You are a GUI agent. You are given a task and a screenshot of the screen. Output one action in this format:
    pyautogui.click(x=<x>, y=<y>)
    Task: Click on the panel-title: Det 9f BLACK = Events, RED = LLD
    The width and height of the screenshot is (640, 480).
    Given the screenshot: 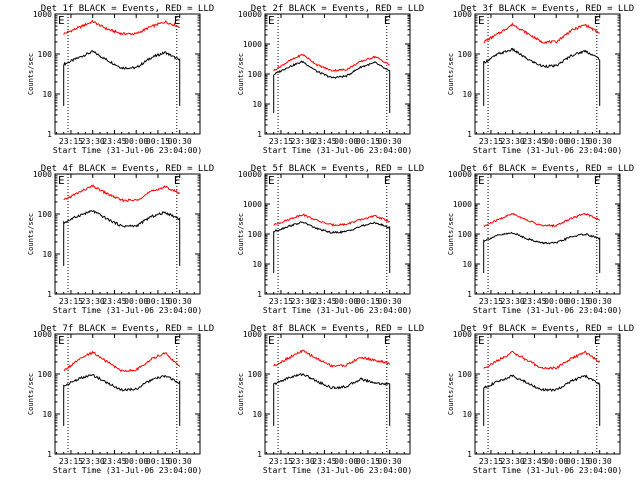 What is the action you would take?
    pyautogui.click(x=547, y=329)
    